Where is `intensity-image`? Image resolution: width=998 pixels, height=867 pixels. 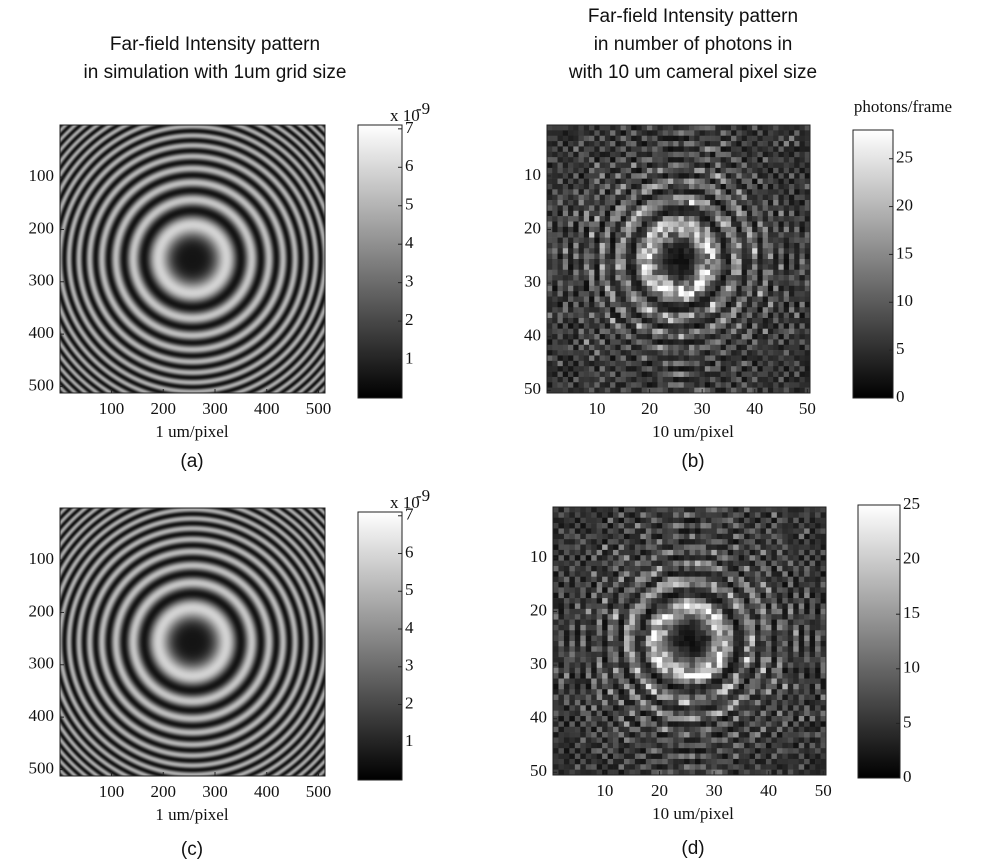 intensity-image is located at coordinates (192, 259).